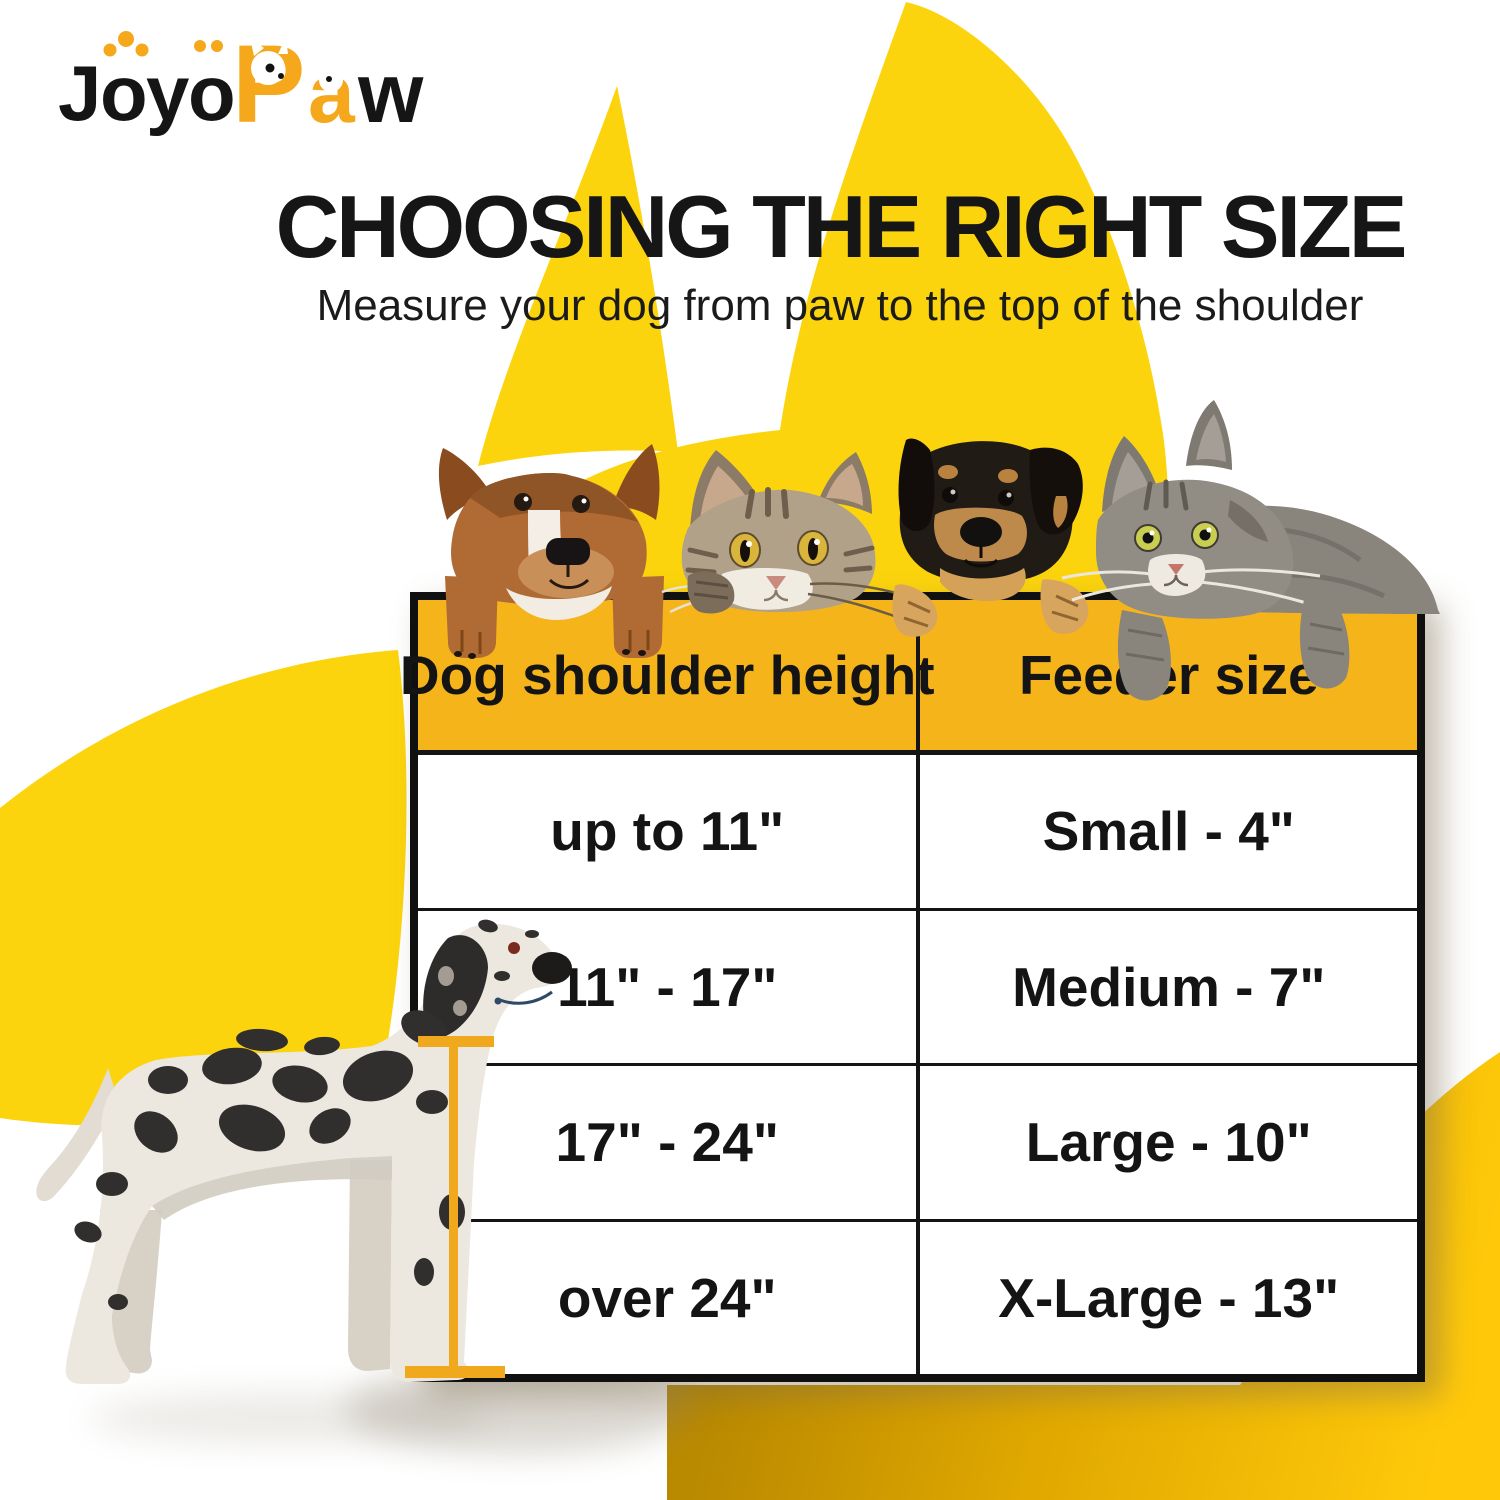 This screenshot has width=1500, height=1500. What do you see at coordinates (552, 968) in the screenshot?
I see `dalmatian-nose` at bounding box center [552, 968].